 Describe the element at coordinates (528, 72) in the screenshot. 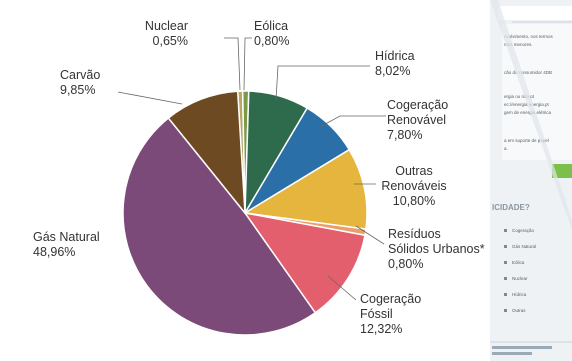

I see `webpage-snippet: cão do consumidor 4DB` at that location.